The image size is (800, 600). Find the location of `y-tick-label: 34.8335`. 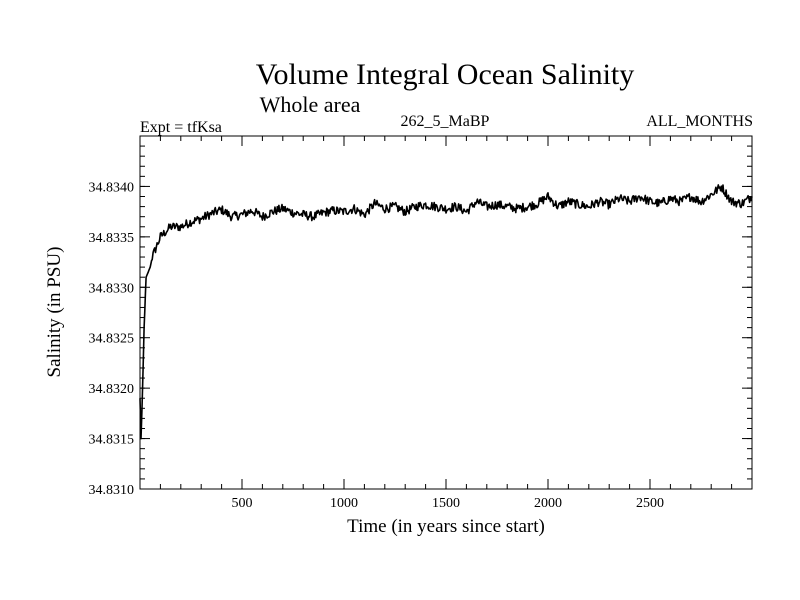

y-tick-label: 34.8335 is located at coordinates (112, 238).